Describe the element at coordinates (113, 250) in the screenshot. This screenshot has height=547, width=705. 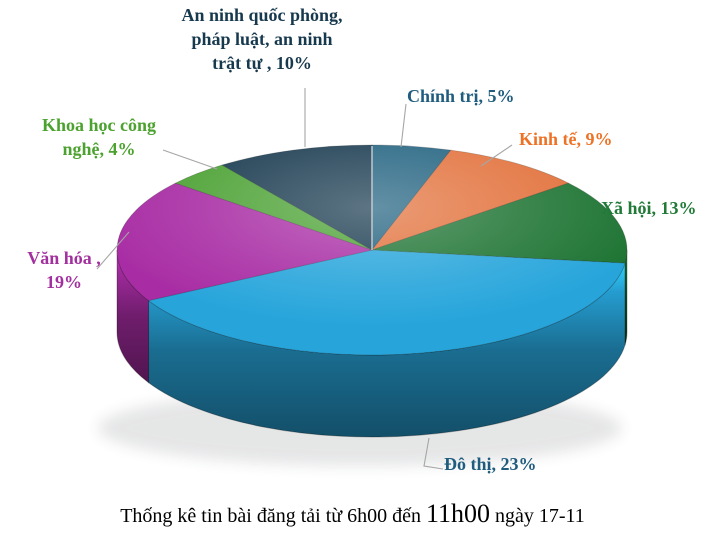
I see `leader-van-hoa` at that location.